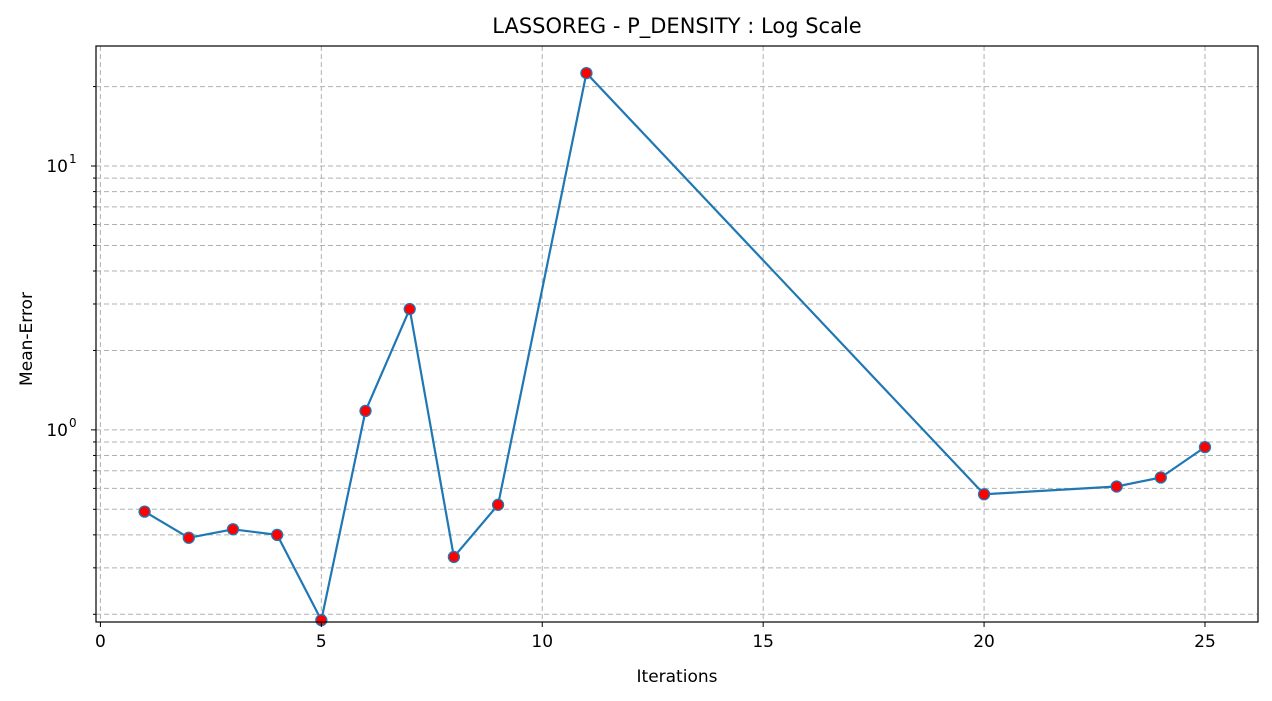 The image size is (1272, 701). I want to click on x-tick-label: 20, so click(984, 642).